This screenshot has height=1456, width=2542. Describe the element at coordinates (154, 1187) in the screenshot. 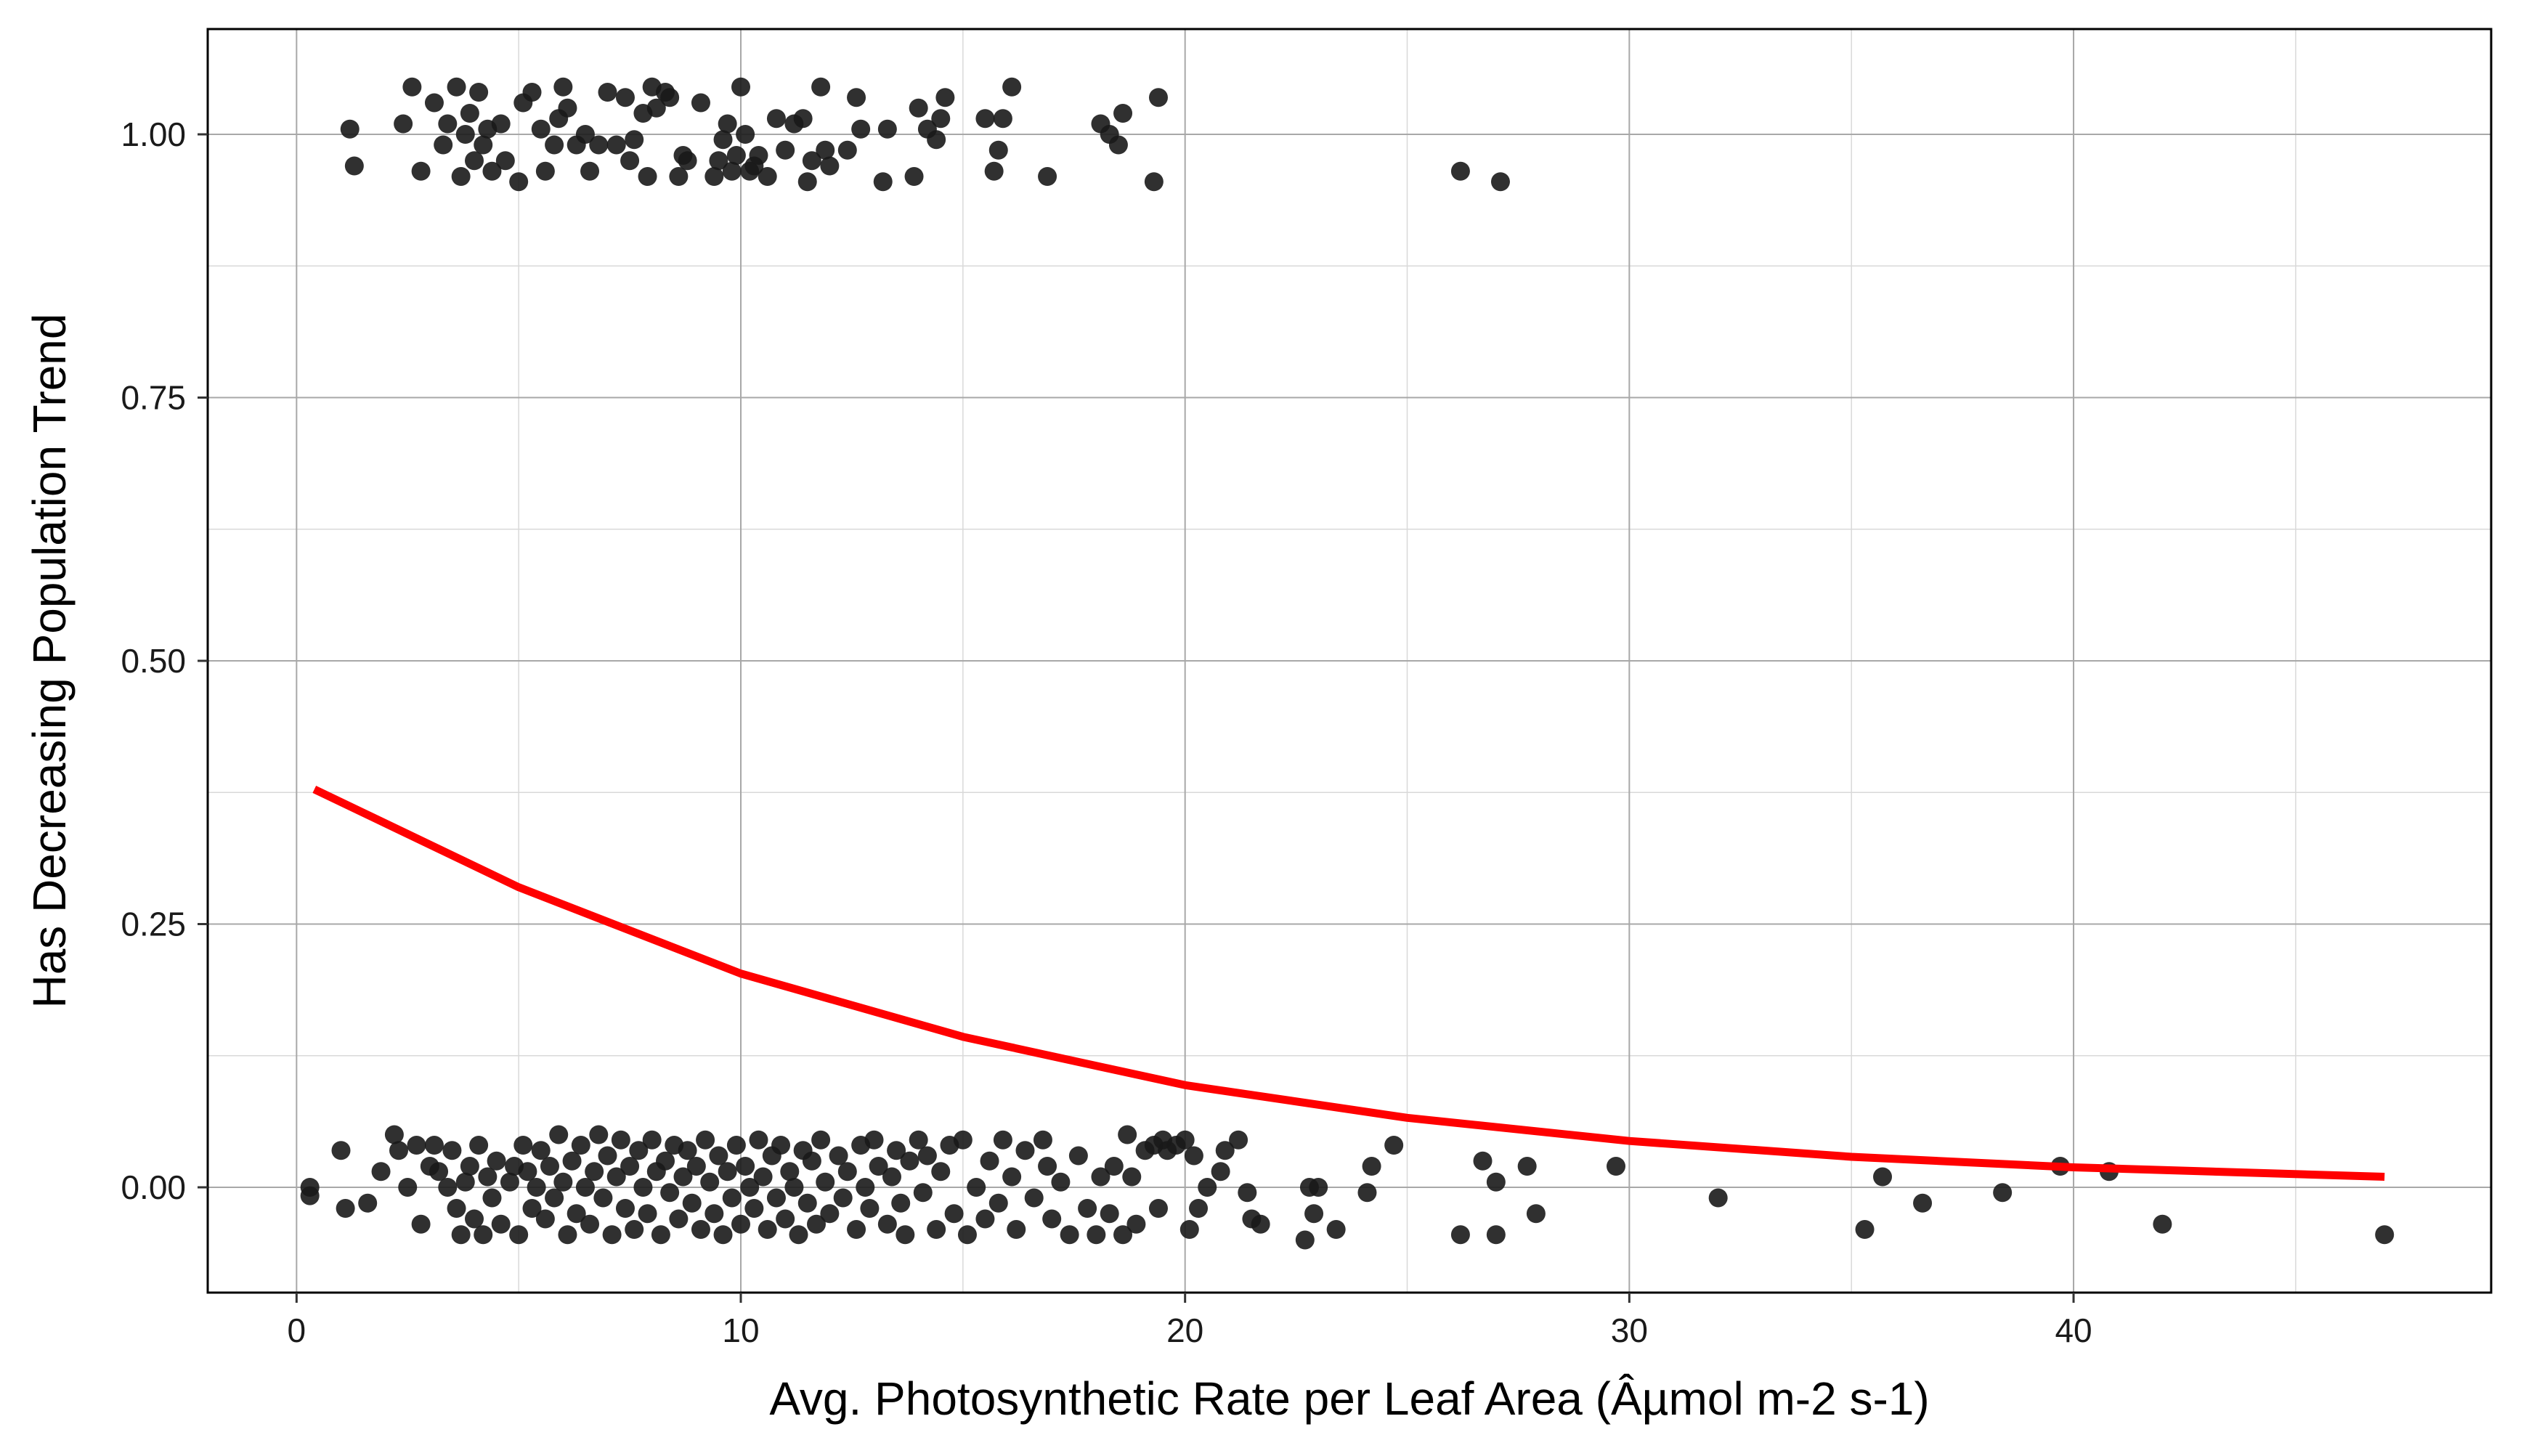

I see `y-tick-label: 0.00` at that location.